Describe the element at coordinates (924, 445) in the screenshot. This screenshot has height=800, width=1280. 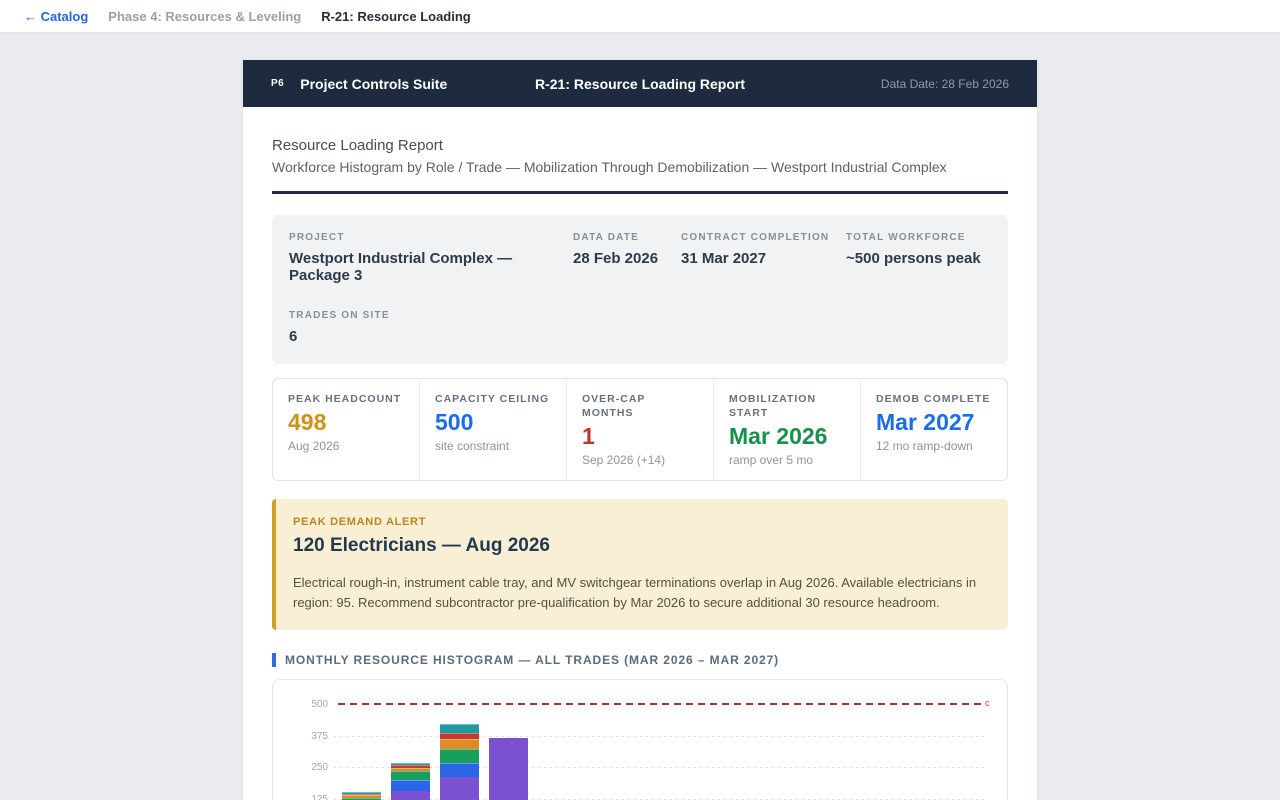
I see `kpi-sub-demob-complete: 12 mo ramp-down` at that location.